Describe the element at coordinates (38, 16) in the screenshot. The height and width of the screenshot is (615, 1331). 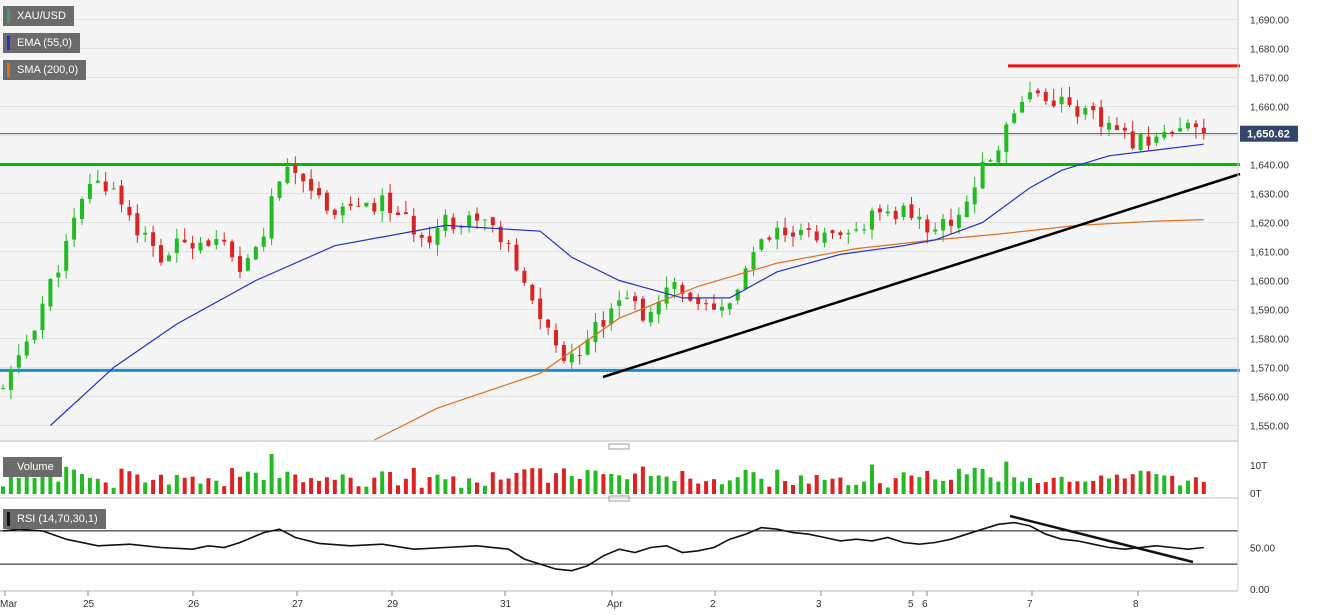
I see `legend-symbol: XAU/USD` at that location.